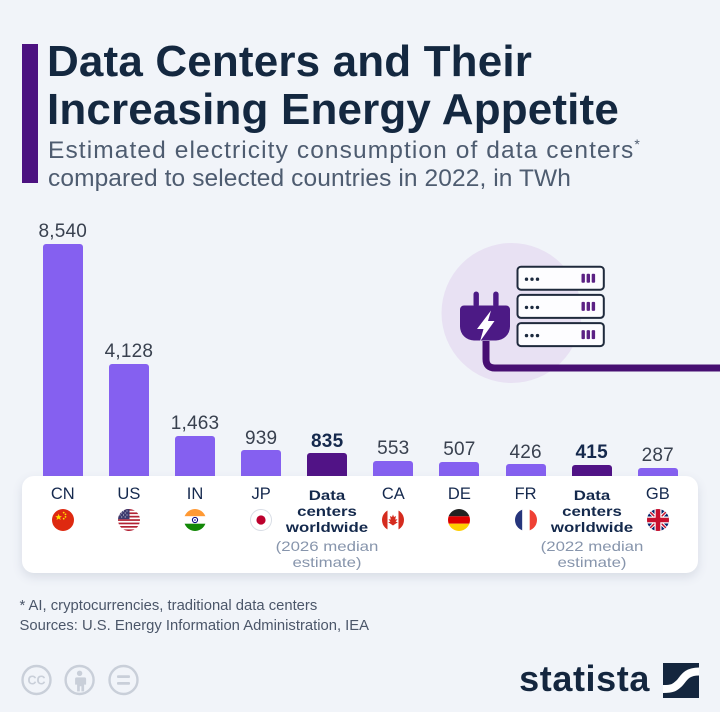 Image resolution: width=720 pixels, height=720 pixels. Describe the element at coordinates (36, 681) in the screenshot. I see `svg-text: CC` at that location.